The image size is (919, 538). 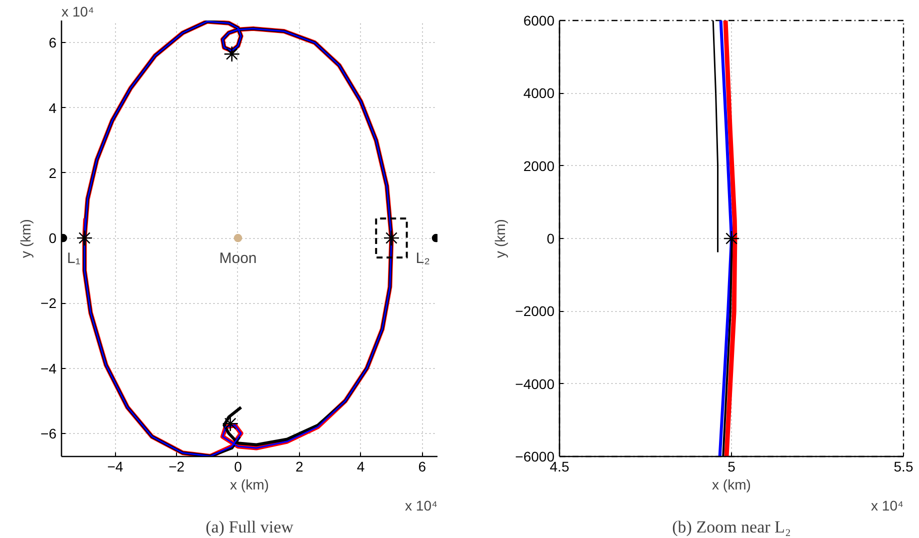 I want to click on y-tick-label: −4, so click(x=48, y=368).